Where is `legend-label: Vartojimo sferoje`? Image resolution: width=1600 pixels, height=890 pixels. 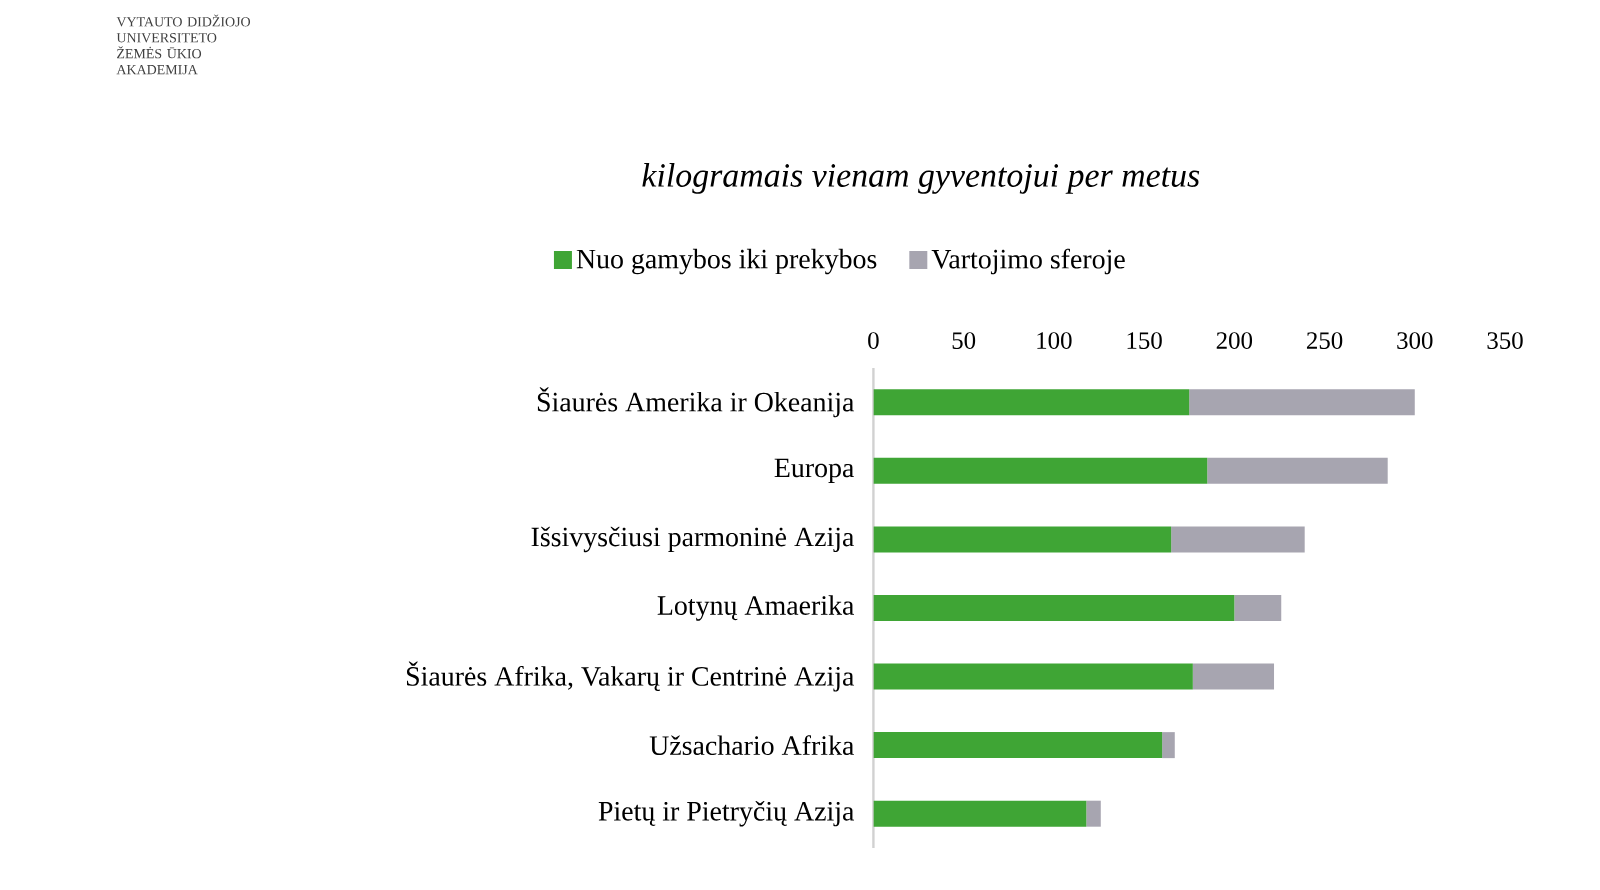 legend-label: Vartojimo sferoje is located at coordinates (1028, 261).